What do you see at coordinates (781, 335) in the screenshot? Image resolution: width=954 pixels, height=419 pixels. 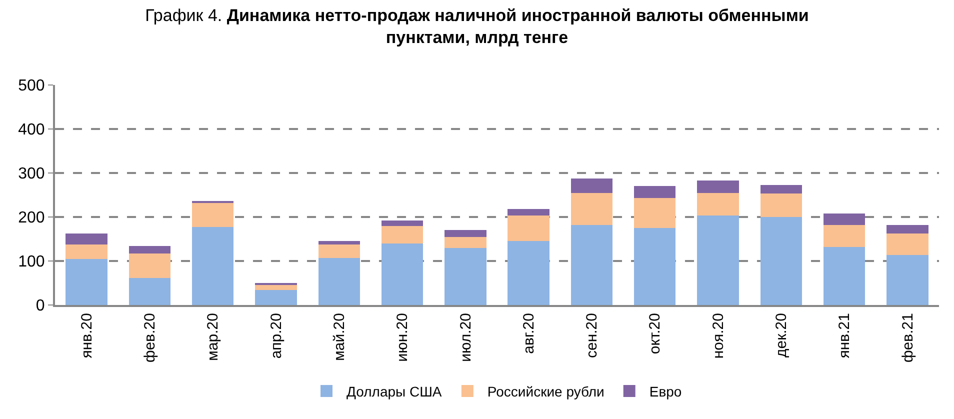 I see `x-tick-label: дек.20` at bounding box center [781, 335].